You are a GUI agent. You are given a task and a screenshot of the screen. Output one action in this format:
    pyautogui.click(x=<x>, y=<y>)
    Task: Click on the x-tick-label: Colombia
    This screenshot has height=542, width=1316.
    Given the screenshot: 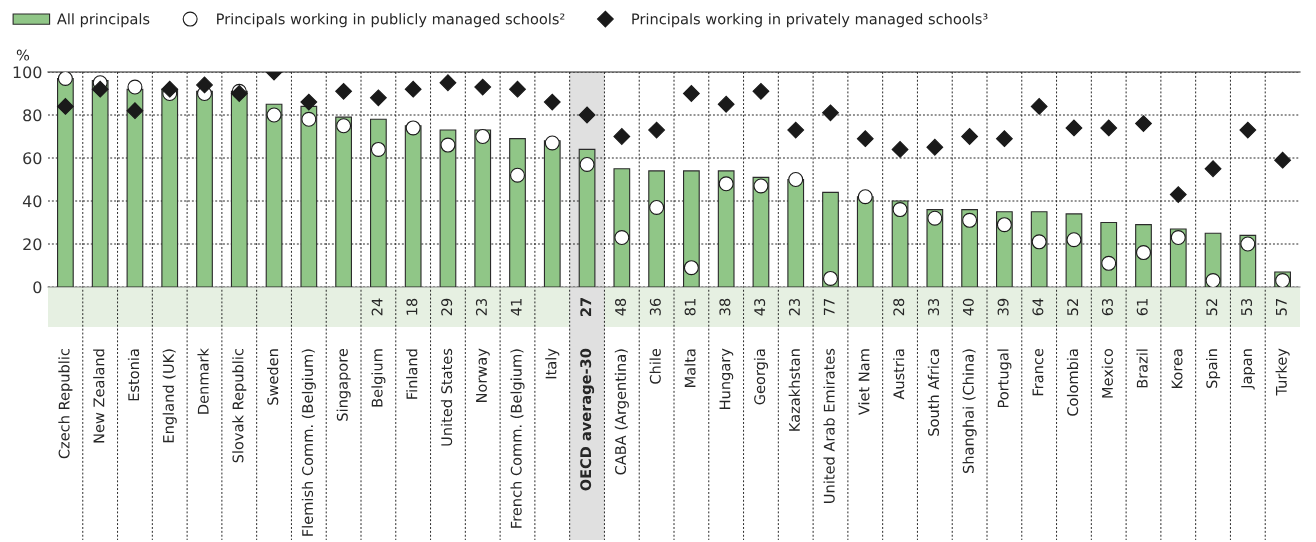 What is the action you would take?
    pyautogui.click(x=1072, y=382)
    